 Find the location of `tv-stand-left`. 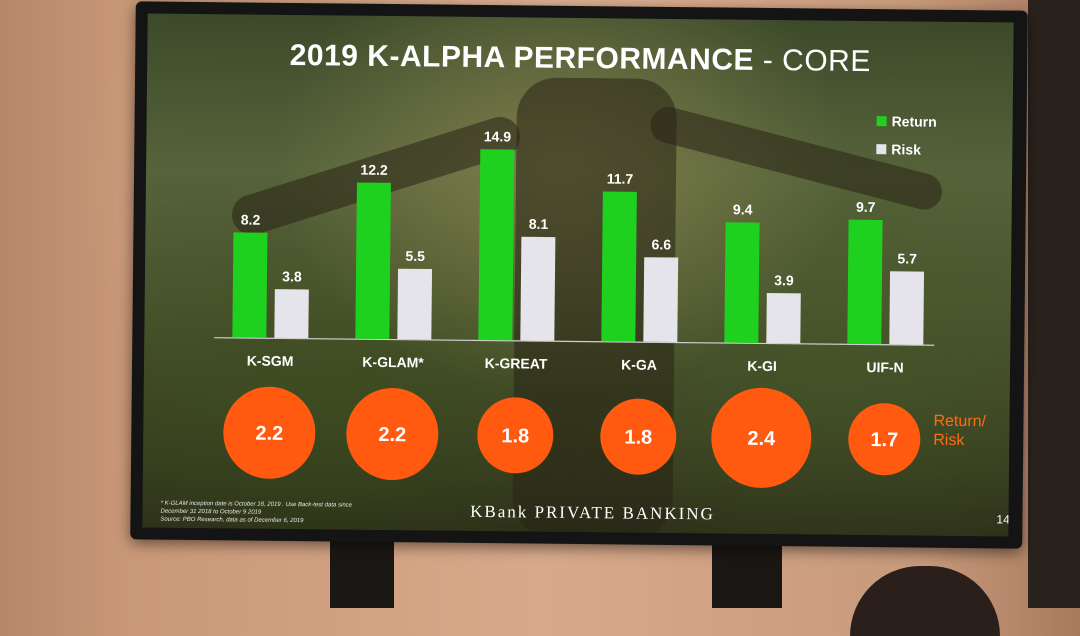

tv-stand-left is located at coordinates (362, 574).